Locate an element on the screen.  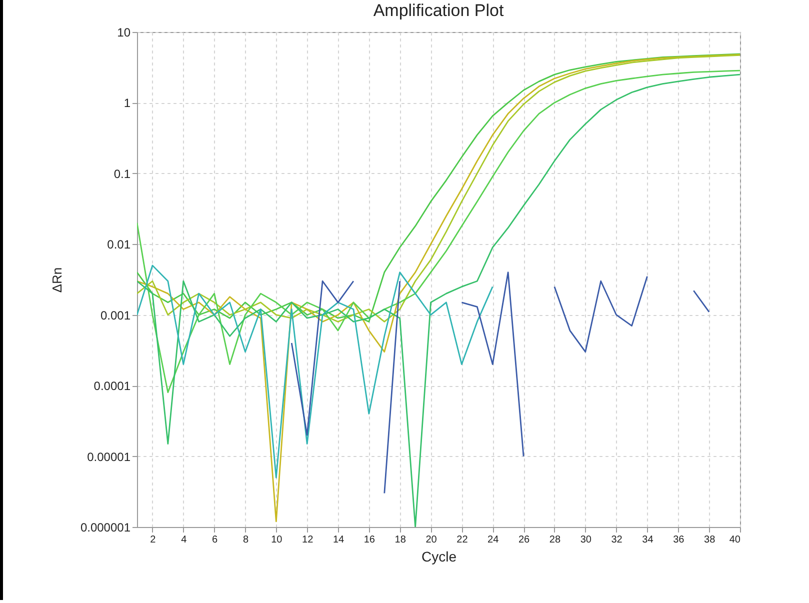
x-tick-label: 28 is located at coordinates (555, 540).